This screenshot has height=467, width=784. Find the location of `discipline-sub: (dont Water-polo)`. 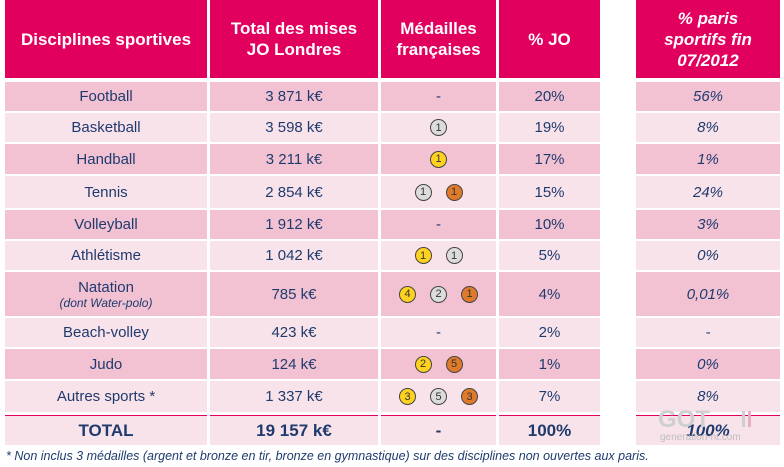

discipline-sub: (dont Water-polo) is located at coordinates (106, 302).